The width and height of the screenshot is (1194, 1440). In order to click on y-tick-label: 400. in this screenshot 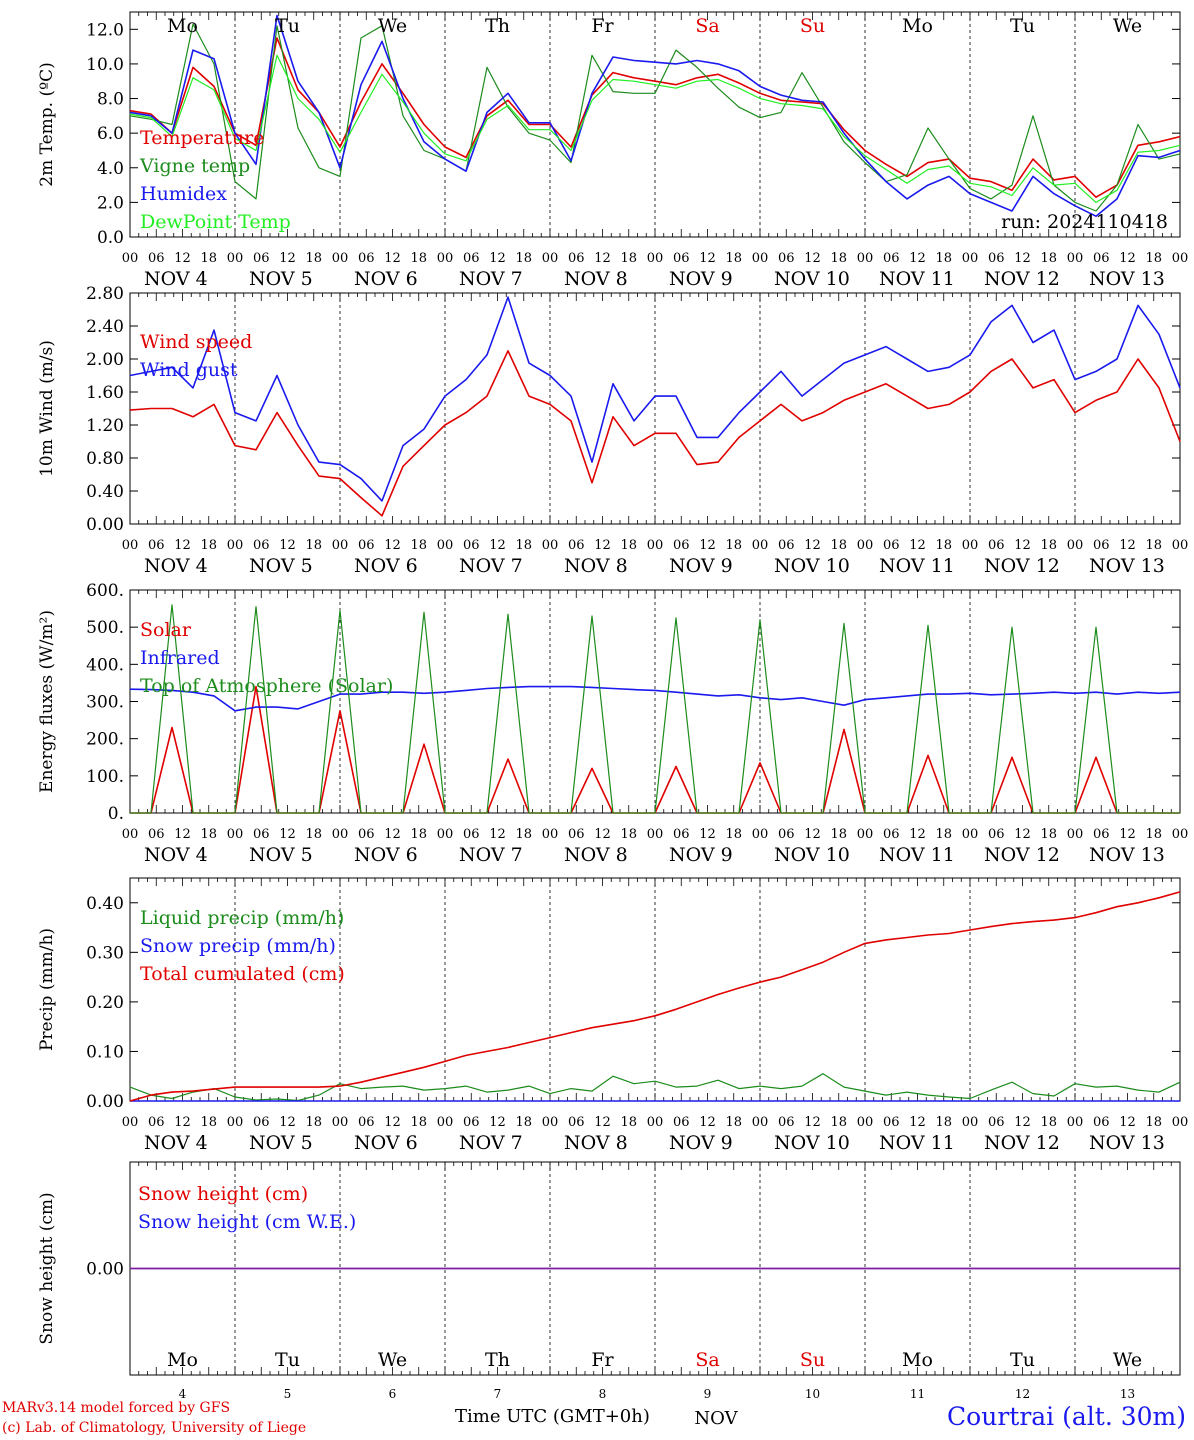, I will do `click(105, 665)`.